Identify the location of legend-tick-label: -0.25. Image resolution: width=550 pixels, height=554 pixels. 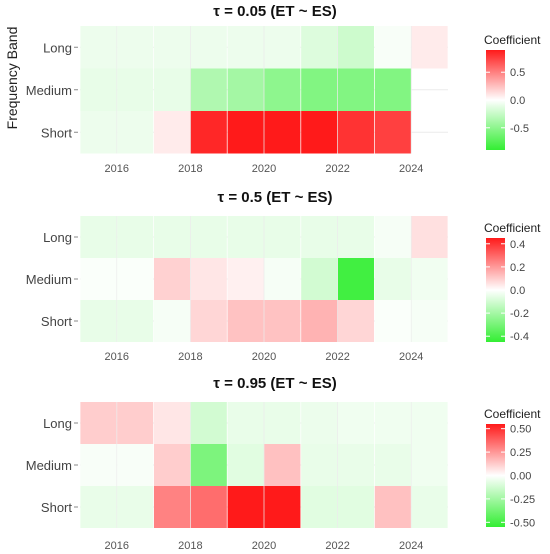
(522, 500).